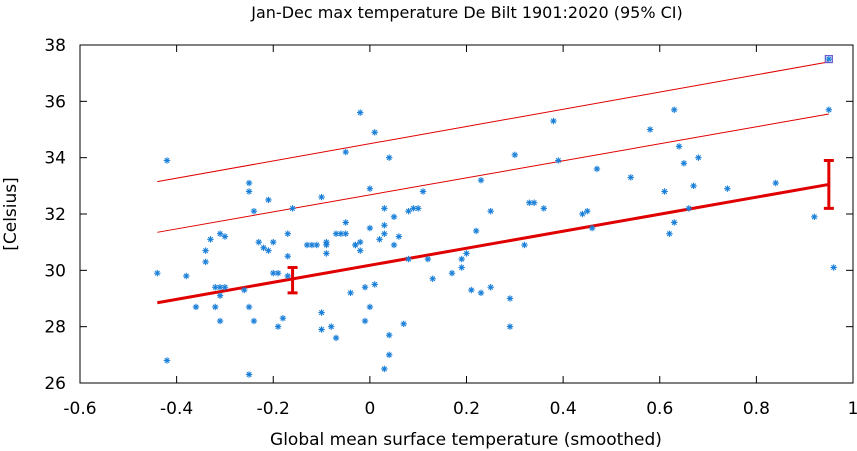 The width and height of the screenshot is (857, 451). I want to click on x-tick-label: 1, so click(852, 409).